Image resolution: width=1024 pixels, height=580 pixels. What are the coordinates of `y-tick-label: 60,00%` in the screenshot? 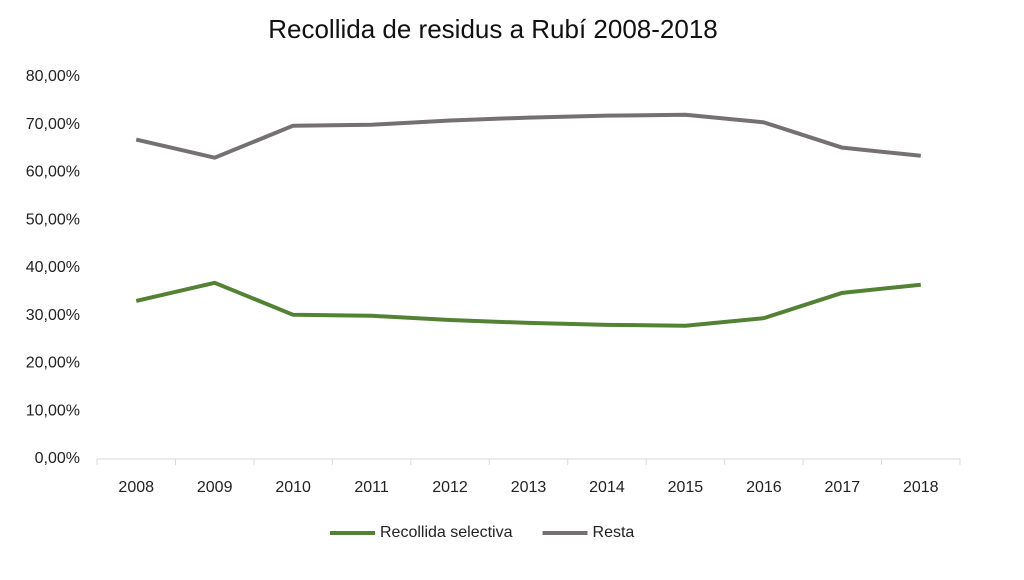 It's located at (53, 172).